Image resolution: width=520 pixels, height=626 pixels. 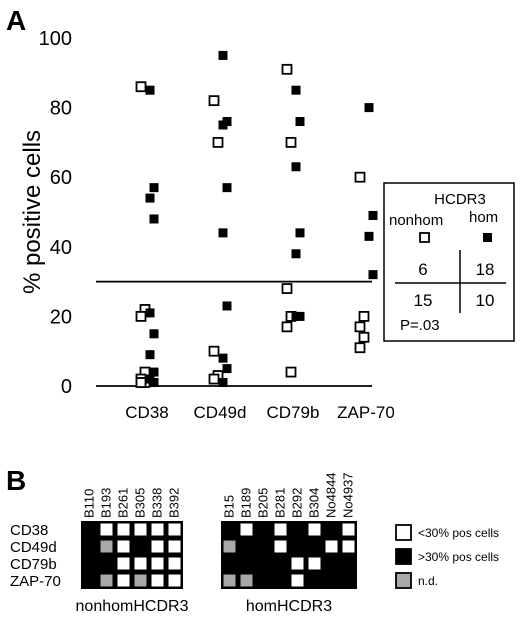 What do you see at coordinates (229, 506) in the screenshot?
I see `sample-label: B15` at bounding box center [229, 506].